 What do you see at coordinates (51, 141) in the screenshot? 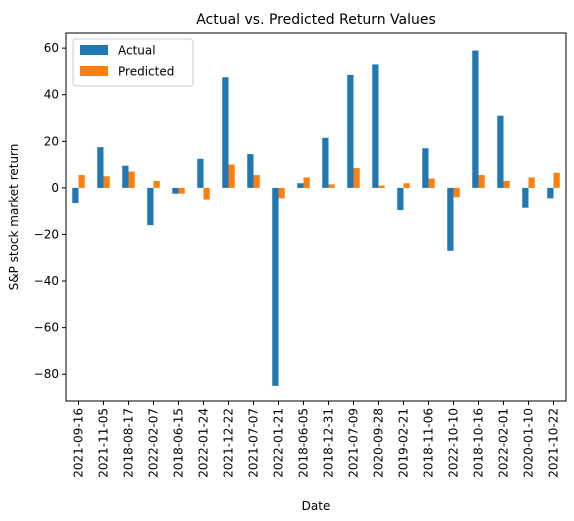
I see `y-tick-label: 20` at bounding box center [51, 141].